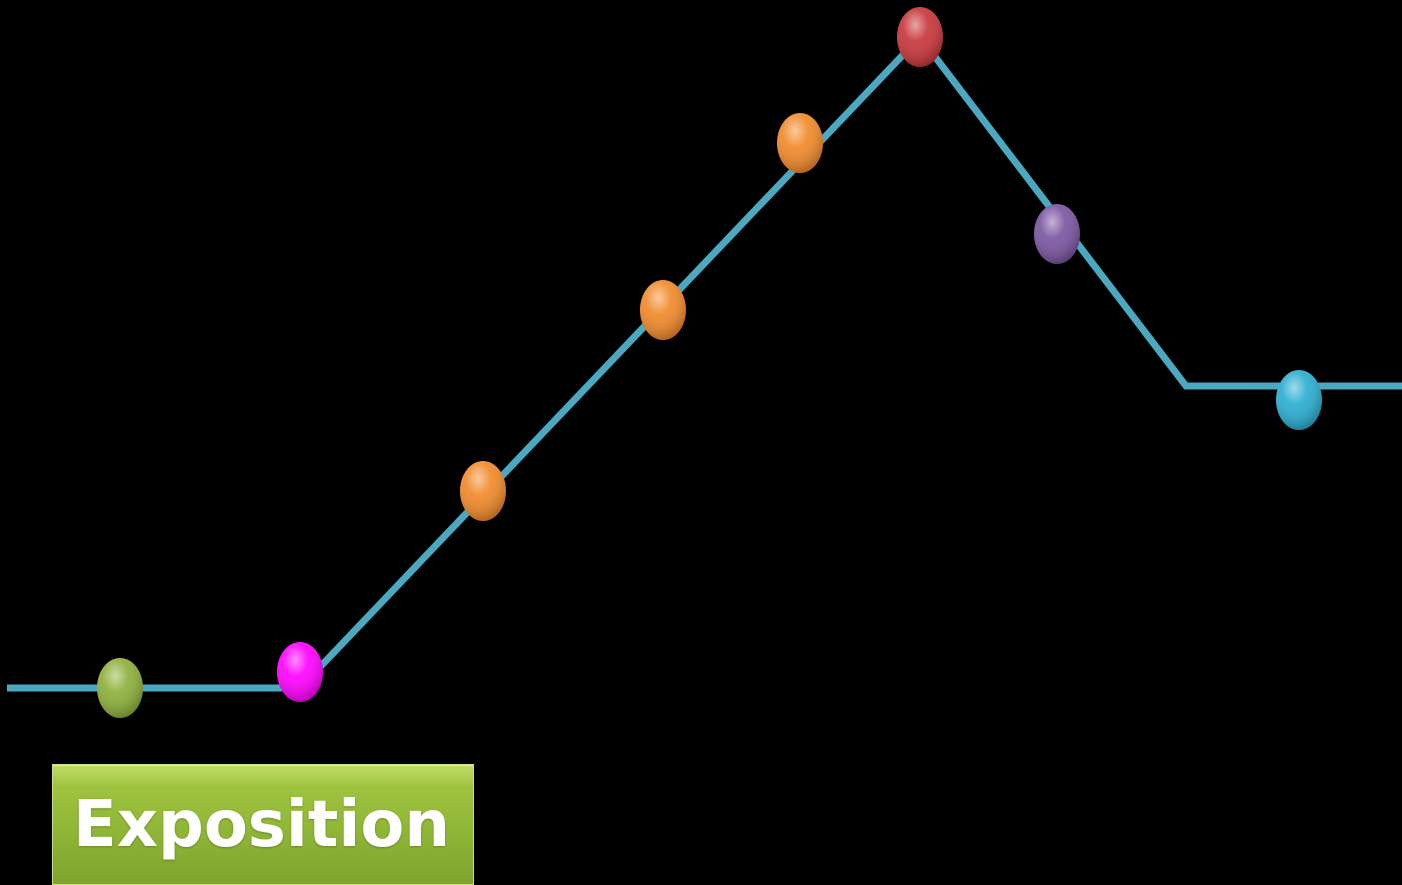  I want to click on marker-magenta, so click(300, 672).